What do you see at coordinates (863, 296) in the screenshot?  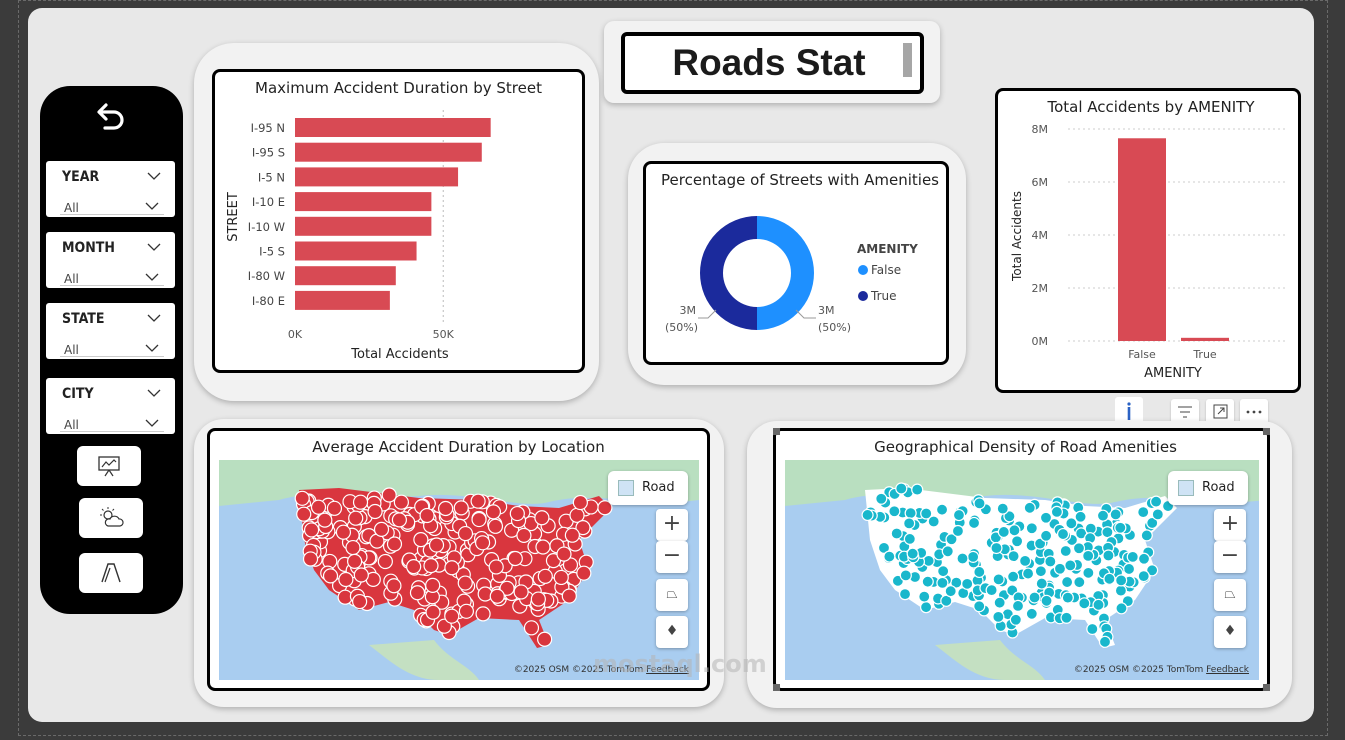 I see `legend-marker` at bounding box center [863, 296].